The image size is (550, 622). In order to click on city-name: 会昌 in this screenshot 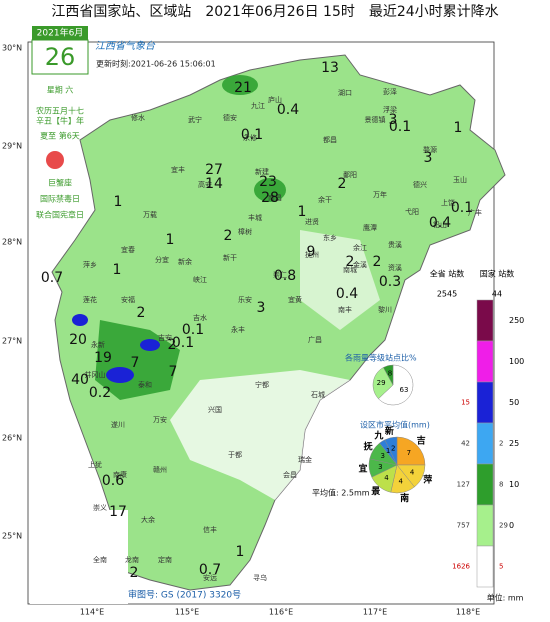, I will do `click(290, 474)`.